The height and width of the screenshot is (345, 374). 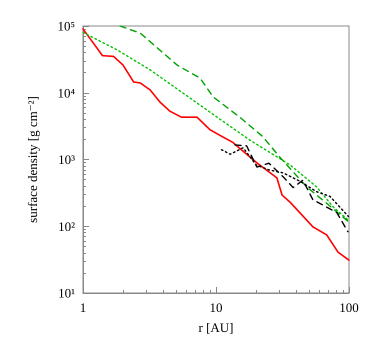 I want to click on y-tick-label: 10³, so click(x=67, y=159).